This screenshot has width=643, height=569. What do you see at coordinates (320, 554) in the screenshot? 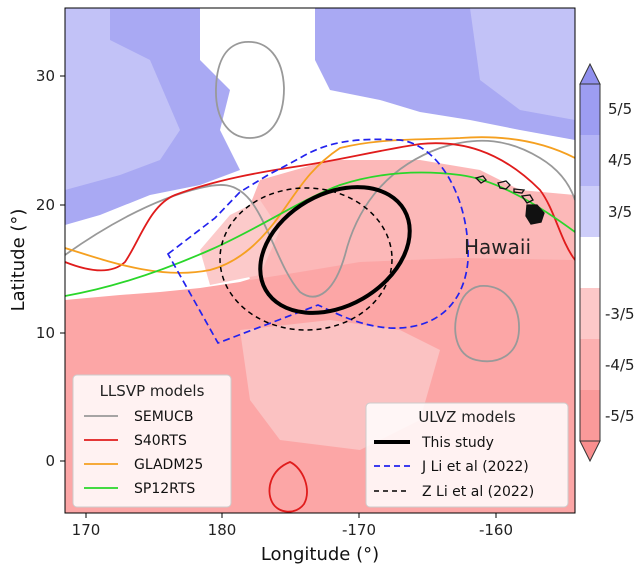
I see `x-axis-title: Longitude (°)` at bounding box center [320, 554].